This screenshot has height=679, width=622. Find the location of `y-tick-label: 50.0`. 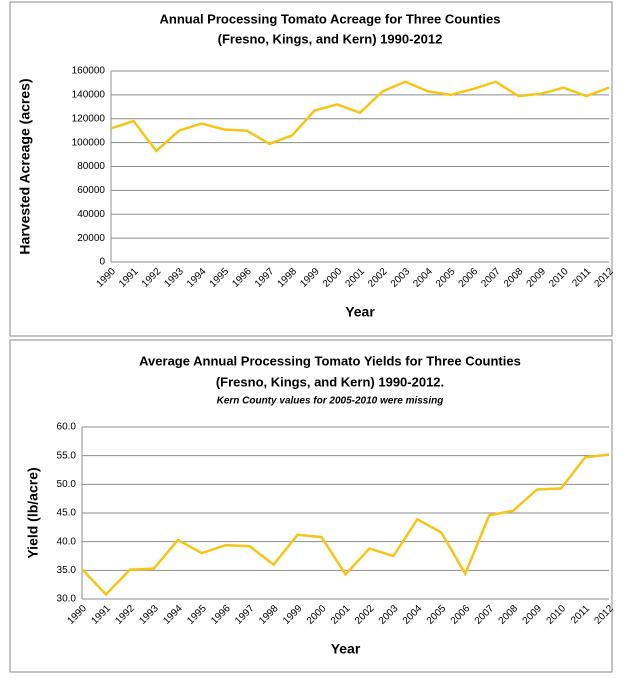

y-tick-label: 50.0 is located at coordinates (67, 484).